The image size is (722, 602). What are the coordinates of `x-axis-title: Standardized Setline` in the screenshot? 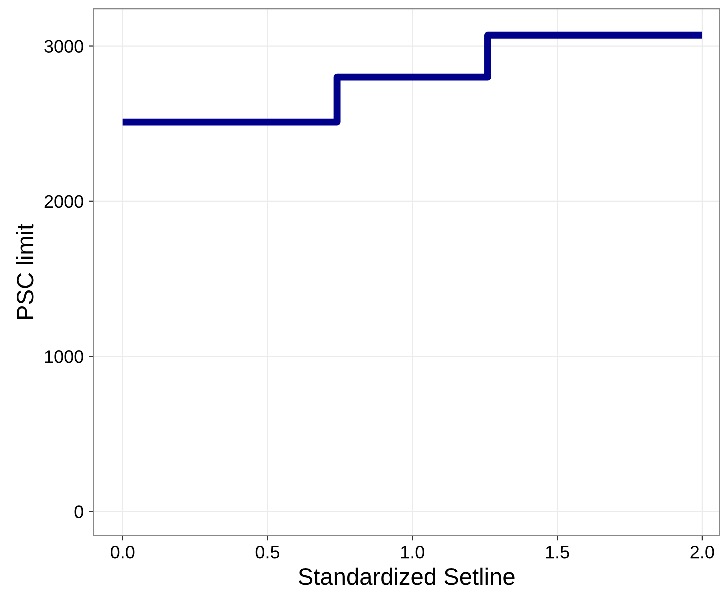 It's located at (406, 577).